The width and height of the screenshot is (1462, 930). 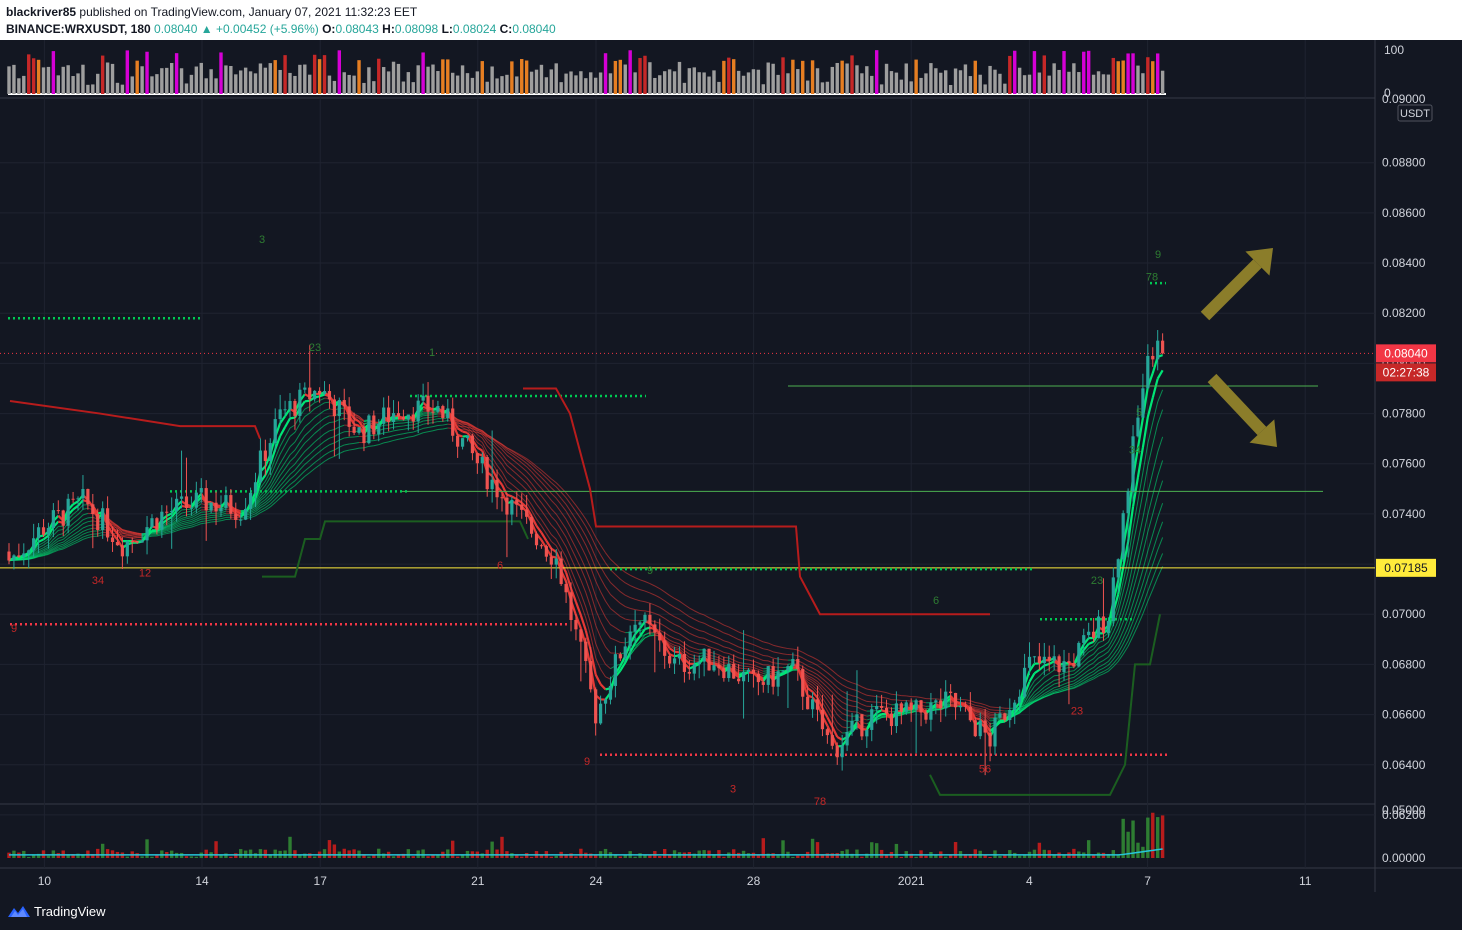 I want to click on author-name: blackriver85, so click(x=41, y=12).